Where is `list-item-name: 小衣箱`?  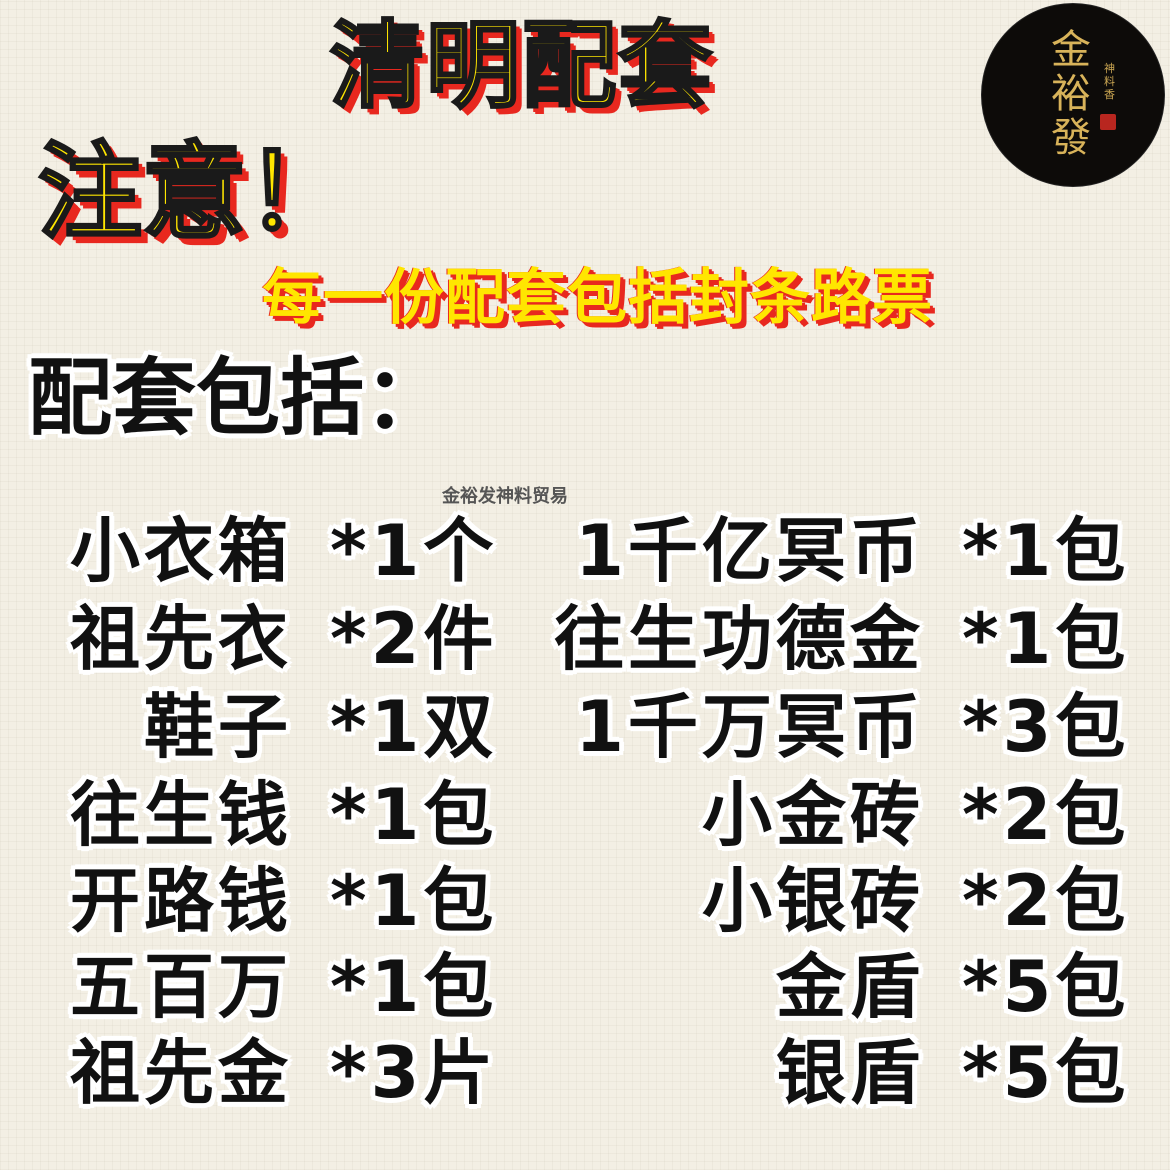
list-item-name: 小衣箱 is located at coordinates (181, 551).